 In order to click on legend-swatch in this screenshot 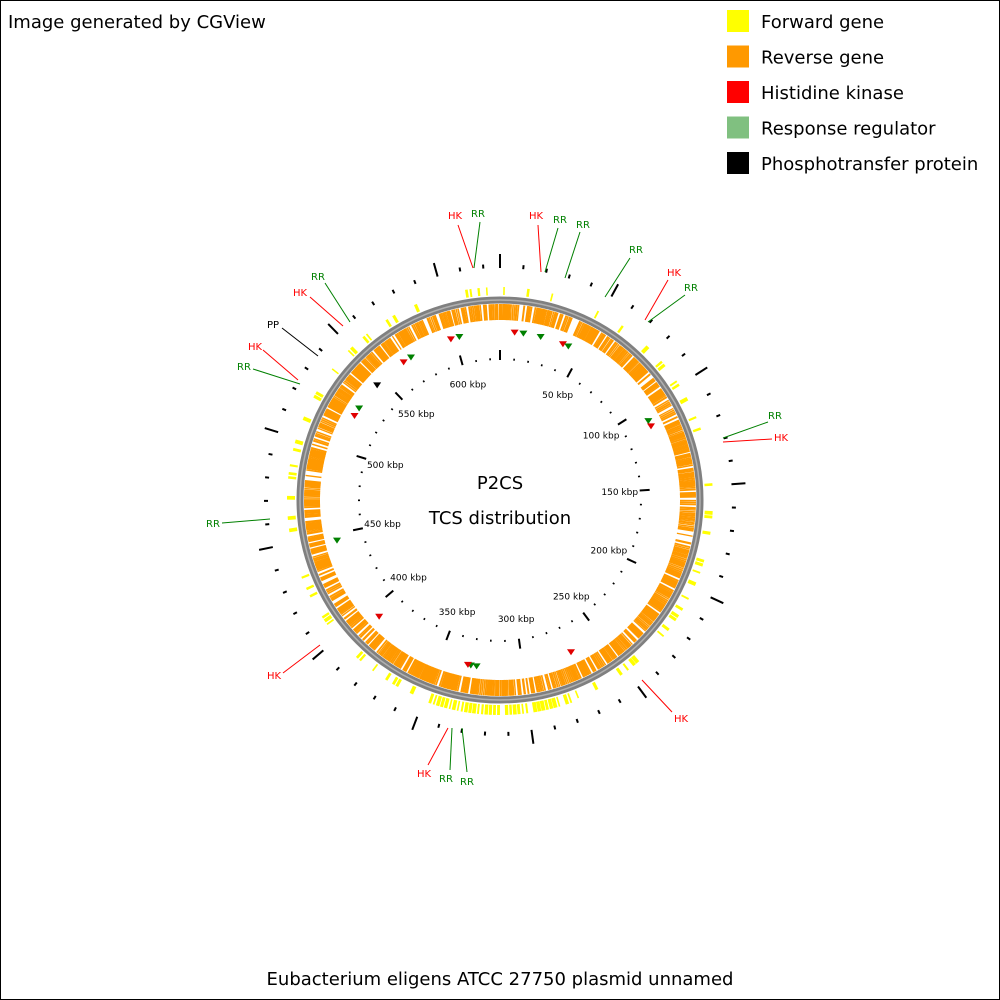, I will do `click(738, 127)`.